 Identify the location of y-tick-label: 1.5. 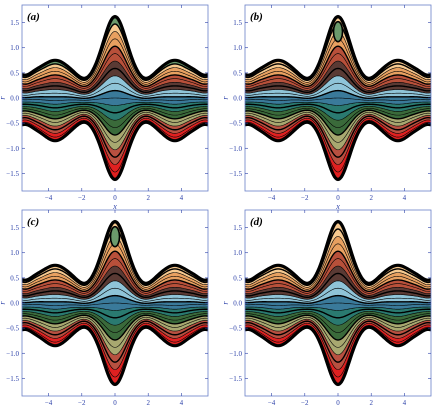
(14, 228).